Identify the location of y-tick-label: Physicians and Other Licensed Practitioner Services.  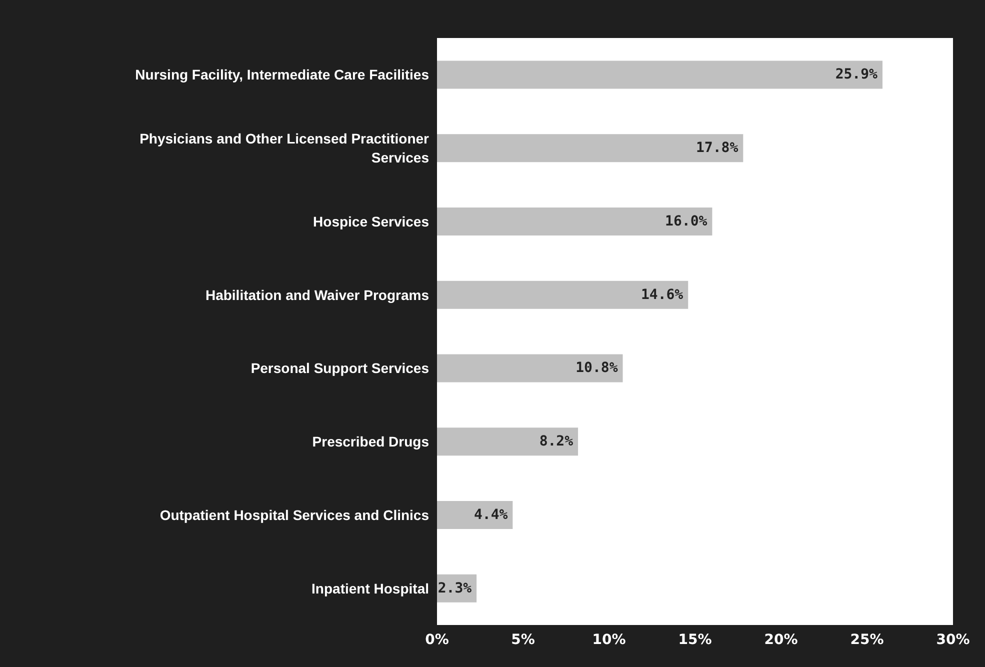
(285, 148).